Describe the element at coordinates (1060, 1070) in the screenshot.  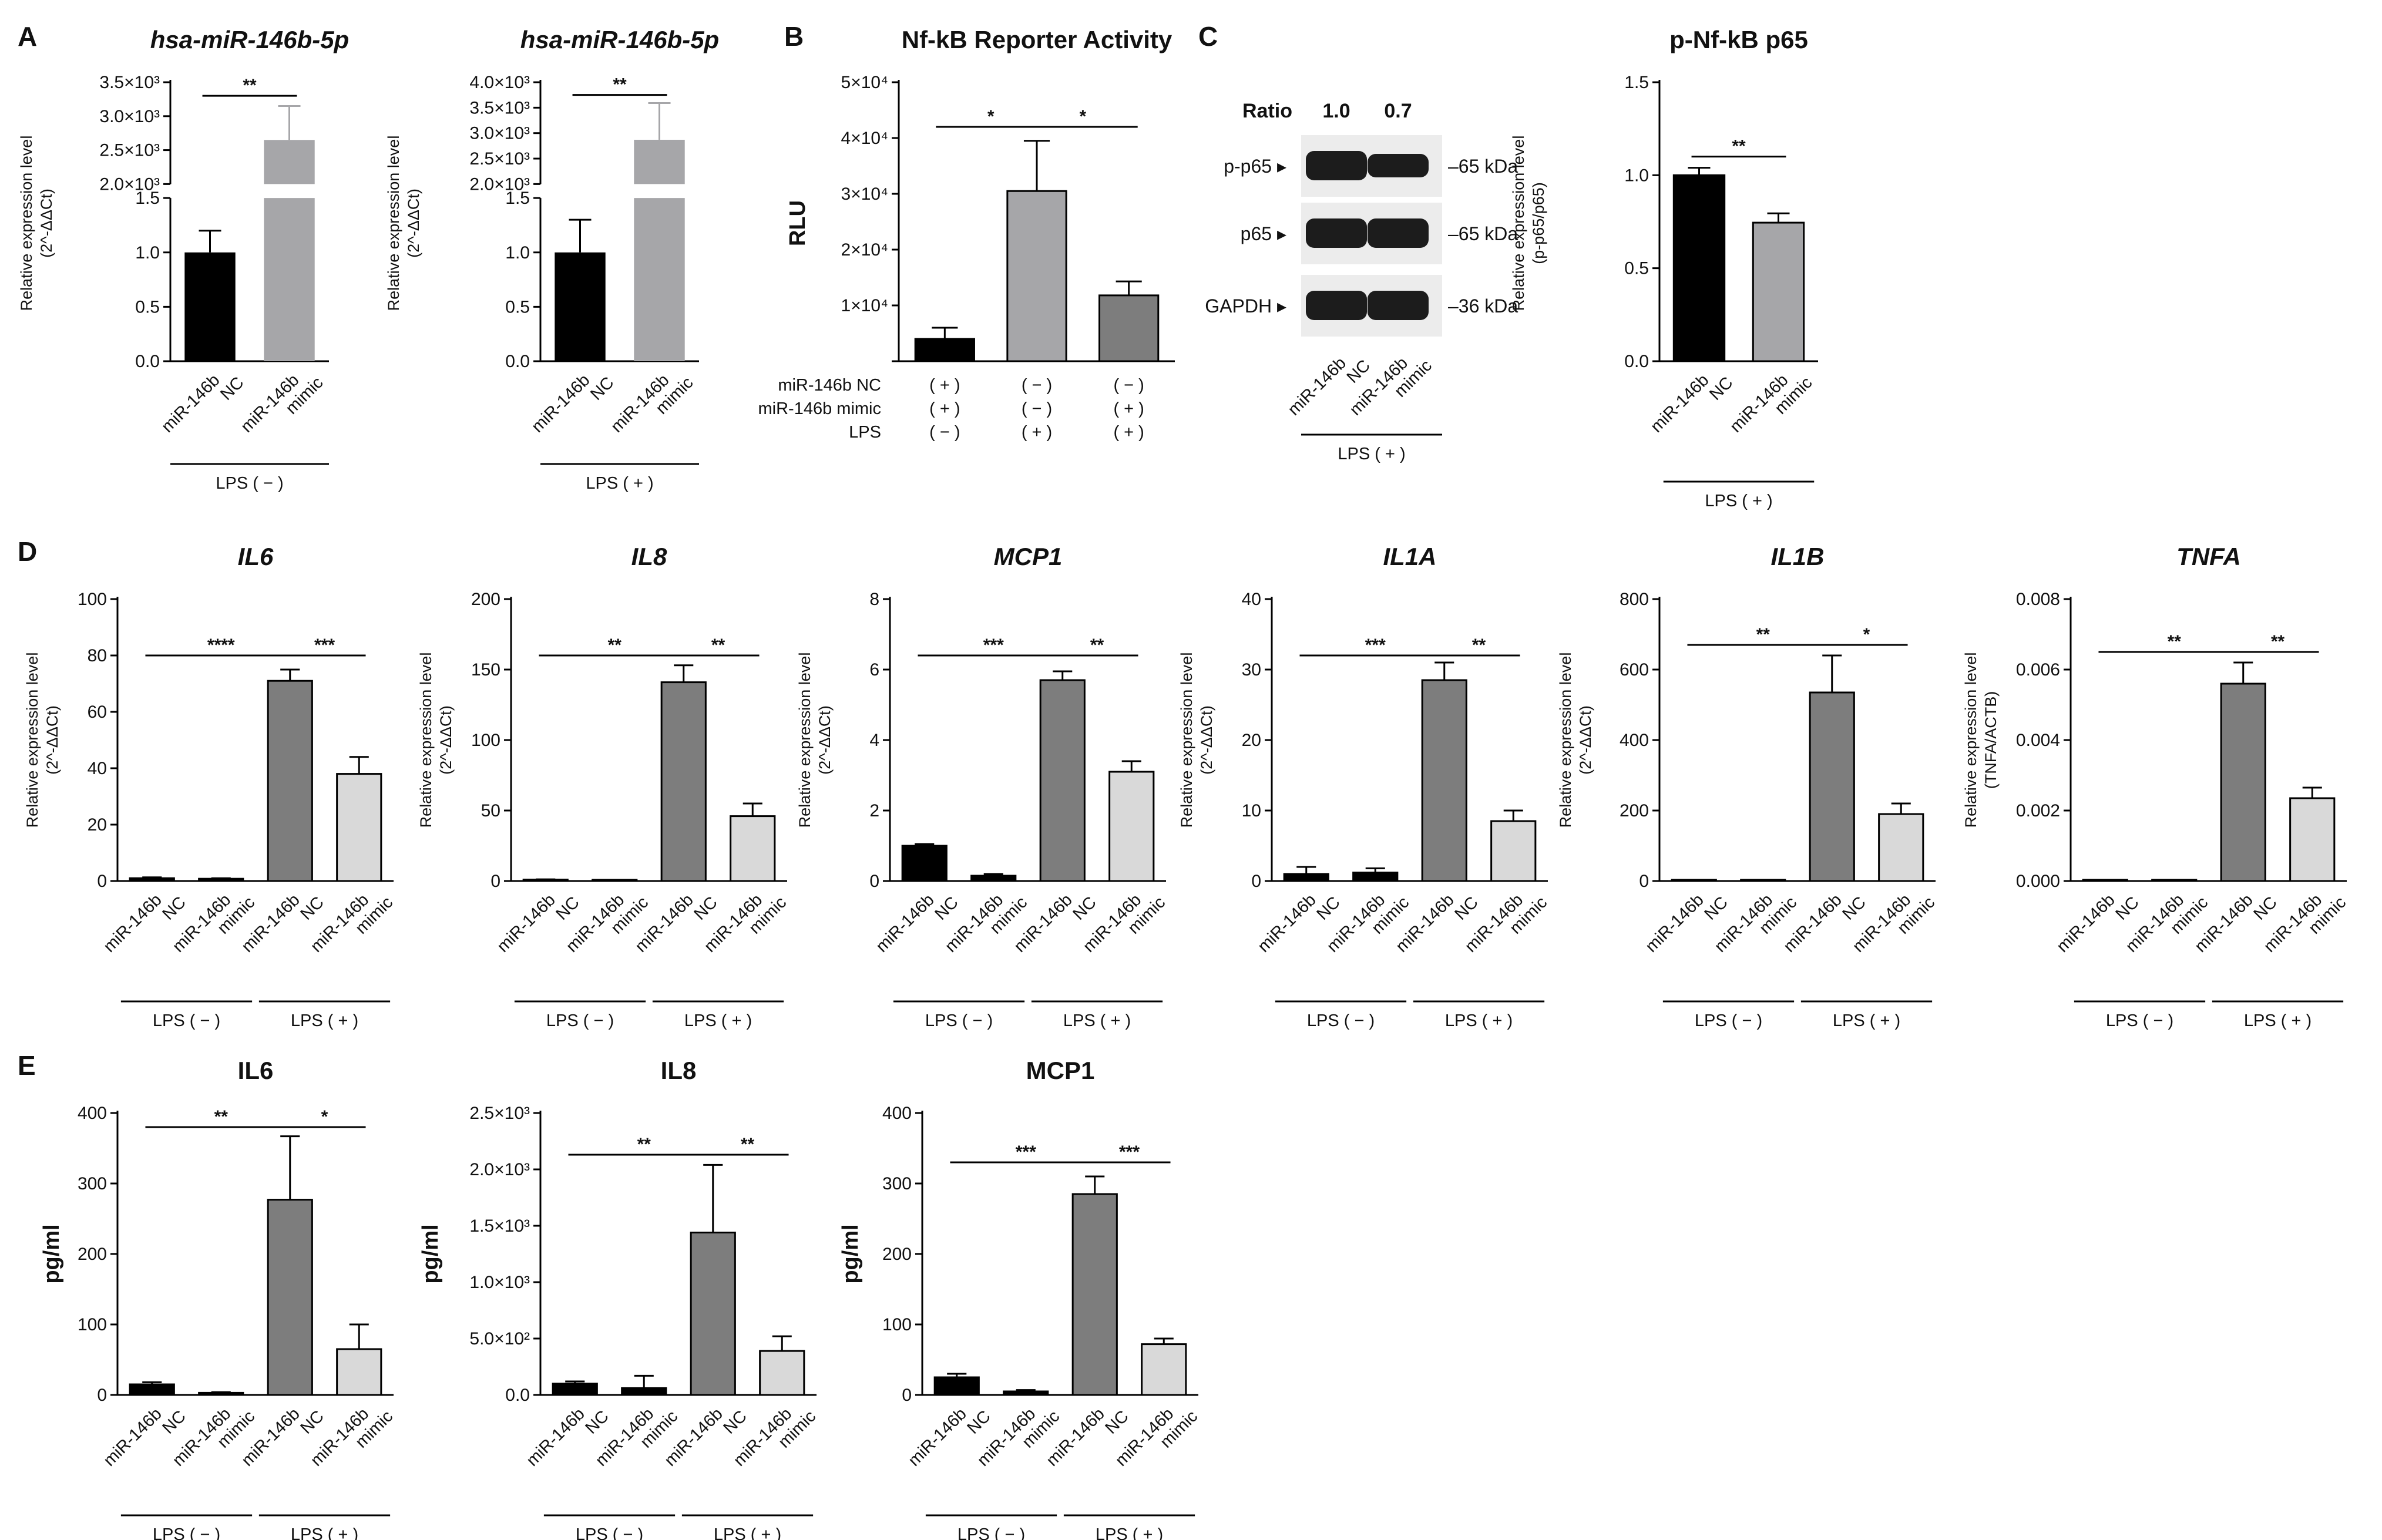
I see `chart-title: MCP1` at that location.